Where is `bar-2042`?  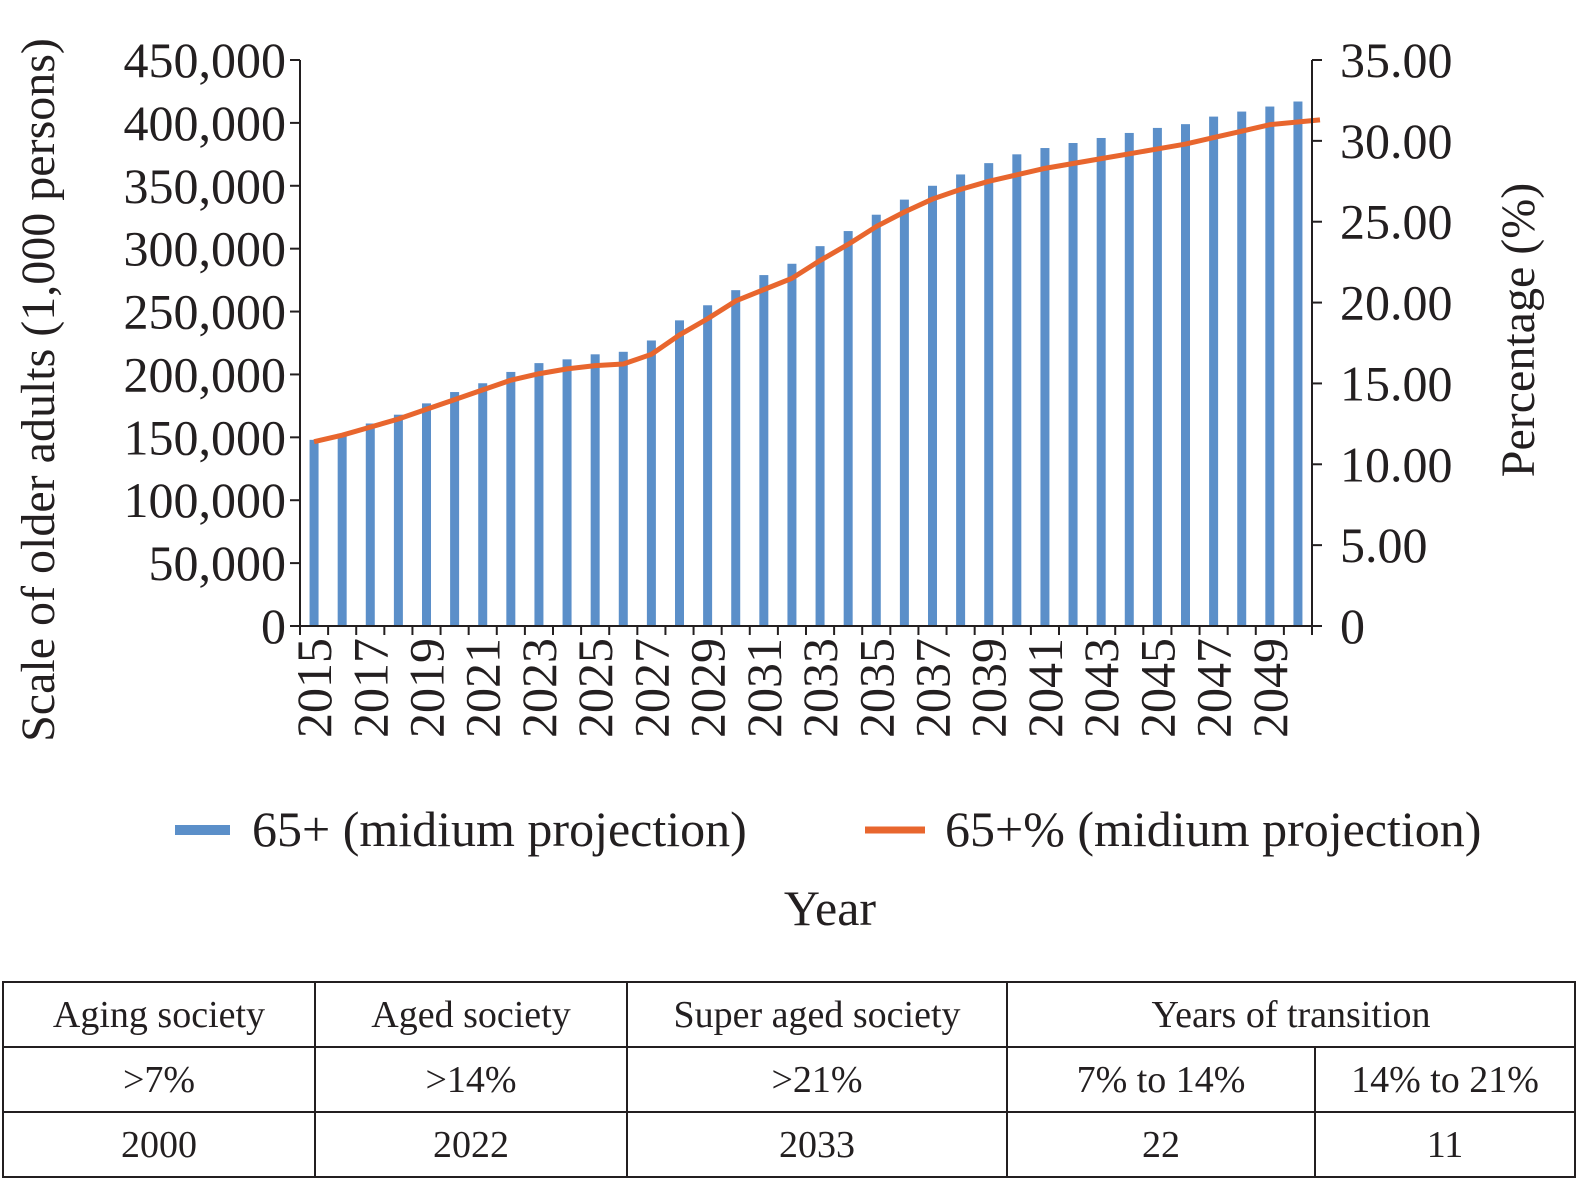 bar-2042 is located at coordinates (1073, 384).